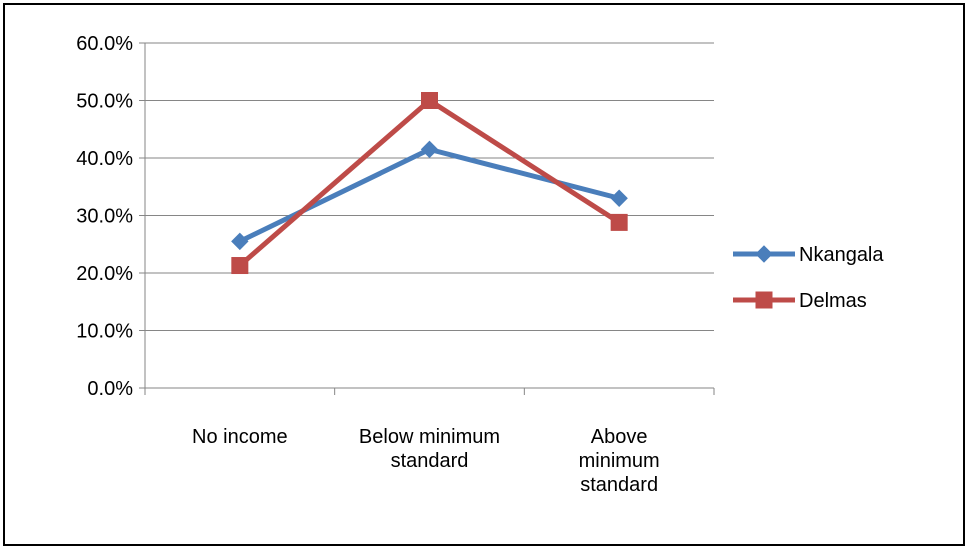  Describe the element at coordinates (104, 102) in the screenshot. I see `y-tick-label: 50.0%` at that location.